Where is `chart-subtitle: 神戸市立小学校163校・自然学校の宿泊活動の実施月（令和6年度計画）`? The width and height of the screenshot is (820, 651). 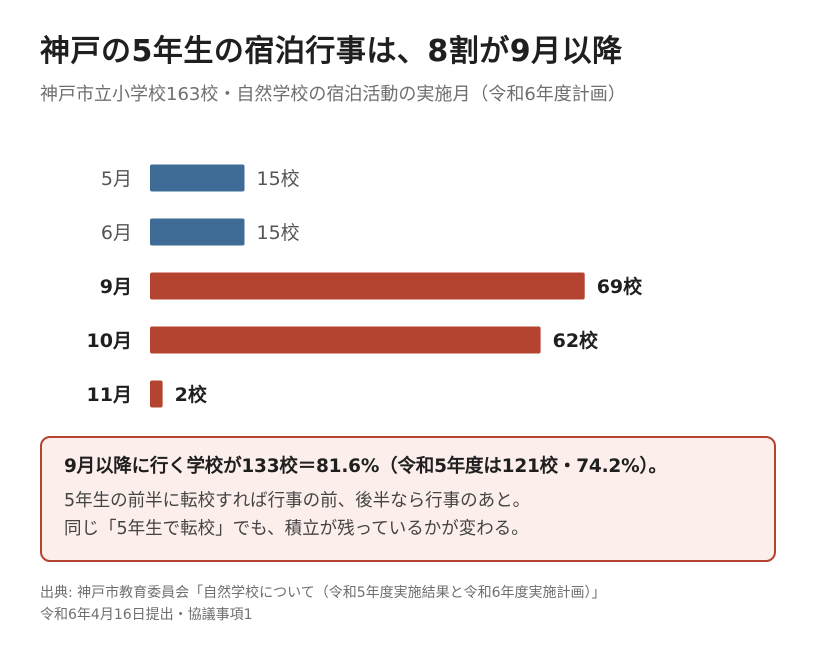 chart-subtitle: 神戸市立小学校163校・自然学校の宿泊活動の実施月（令和6年度計画） is located at coordinates (333, 94).